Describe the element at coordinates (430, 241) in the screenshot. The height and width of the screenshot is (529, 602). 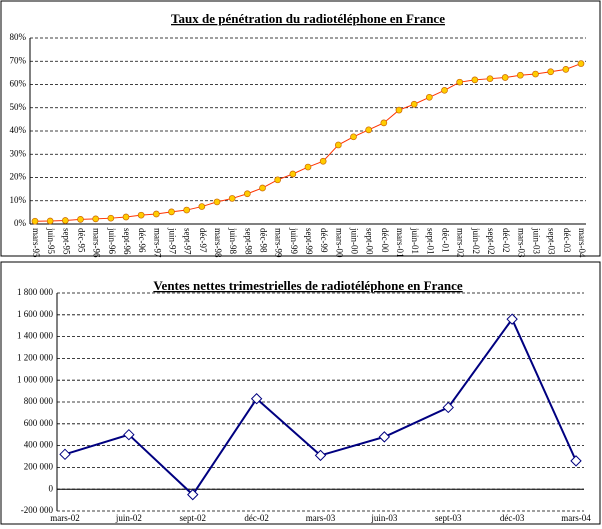
I see `x-tick-label: sept-01` at that location.